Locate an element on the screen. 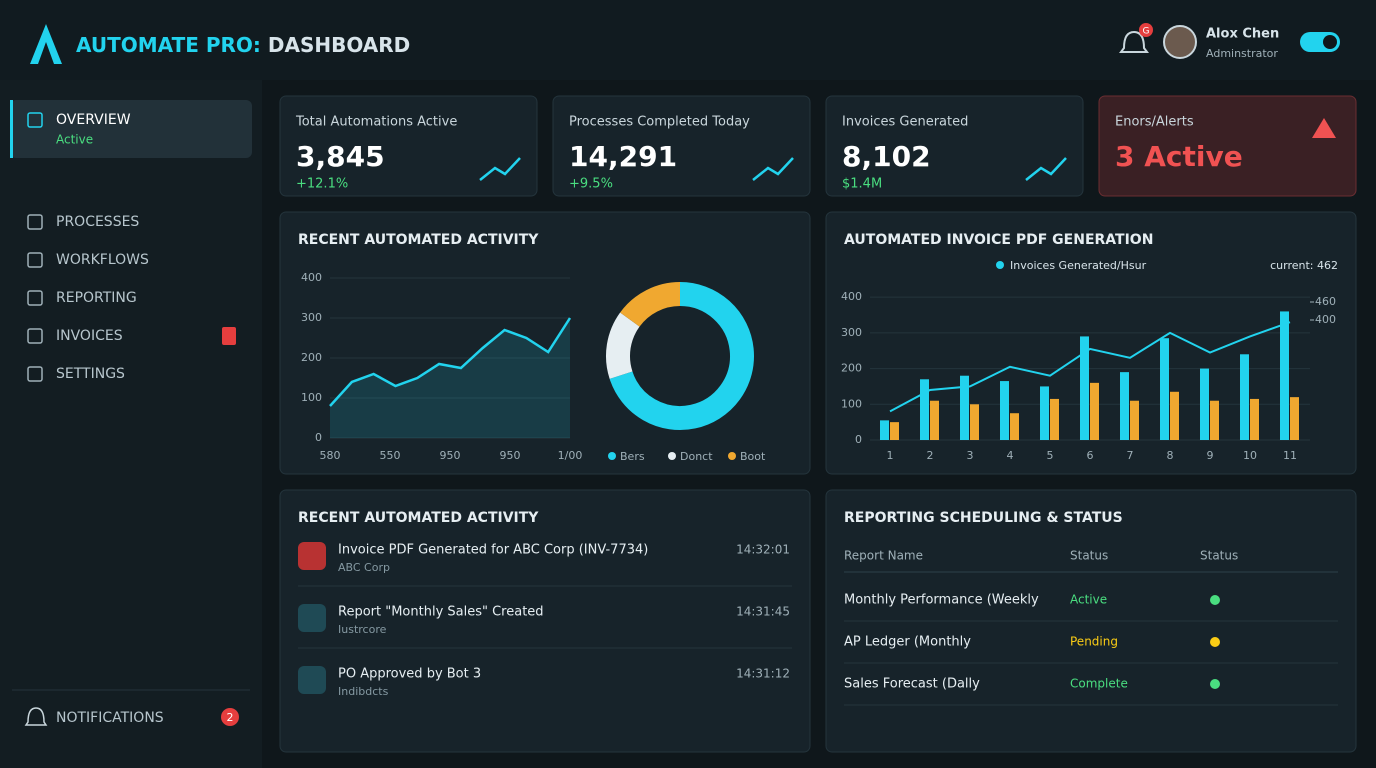 The width and height of the screenshot is (1376, 768). nav-label: INVOICES is located at coordinates (89, 336).